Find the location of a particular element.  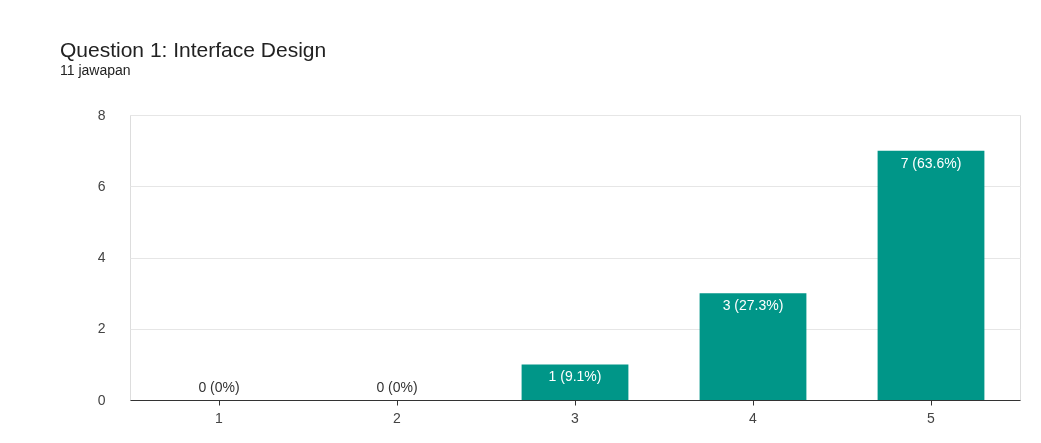

x-tick-label: 1 is located at coordinates (219, 417).